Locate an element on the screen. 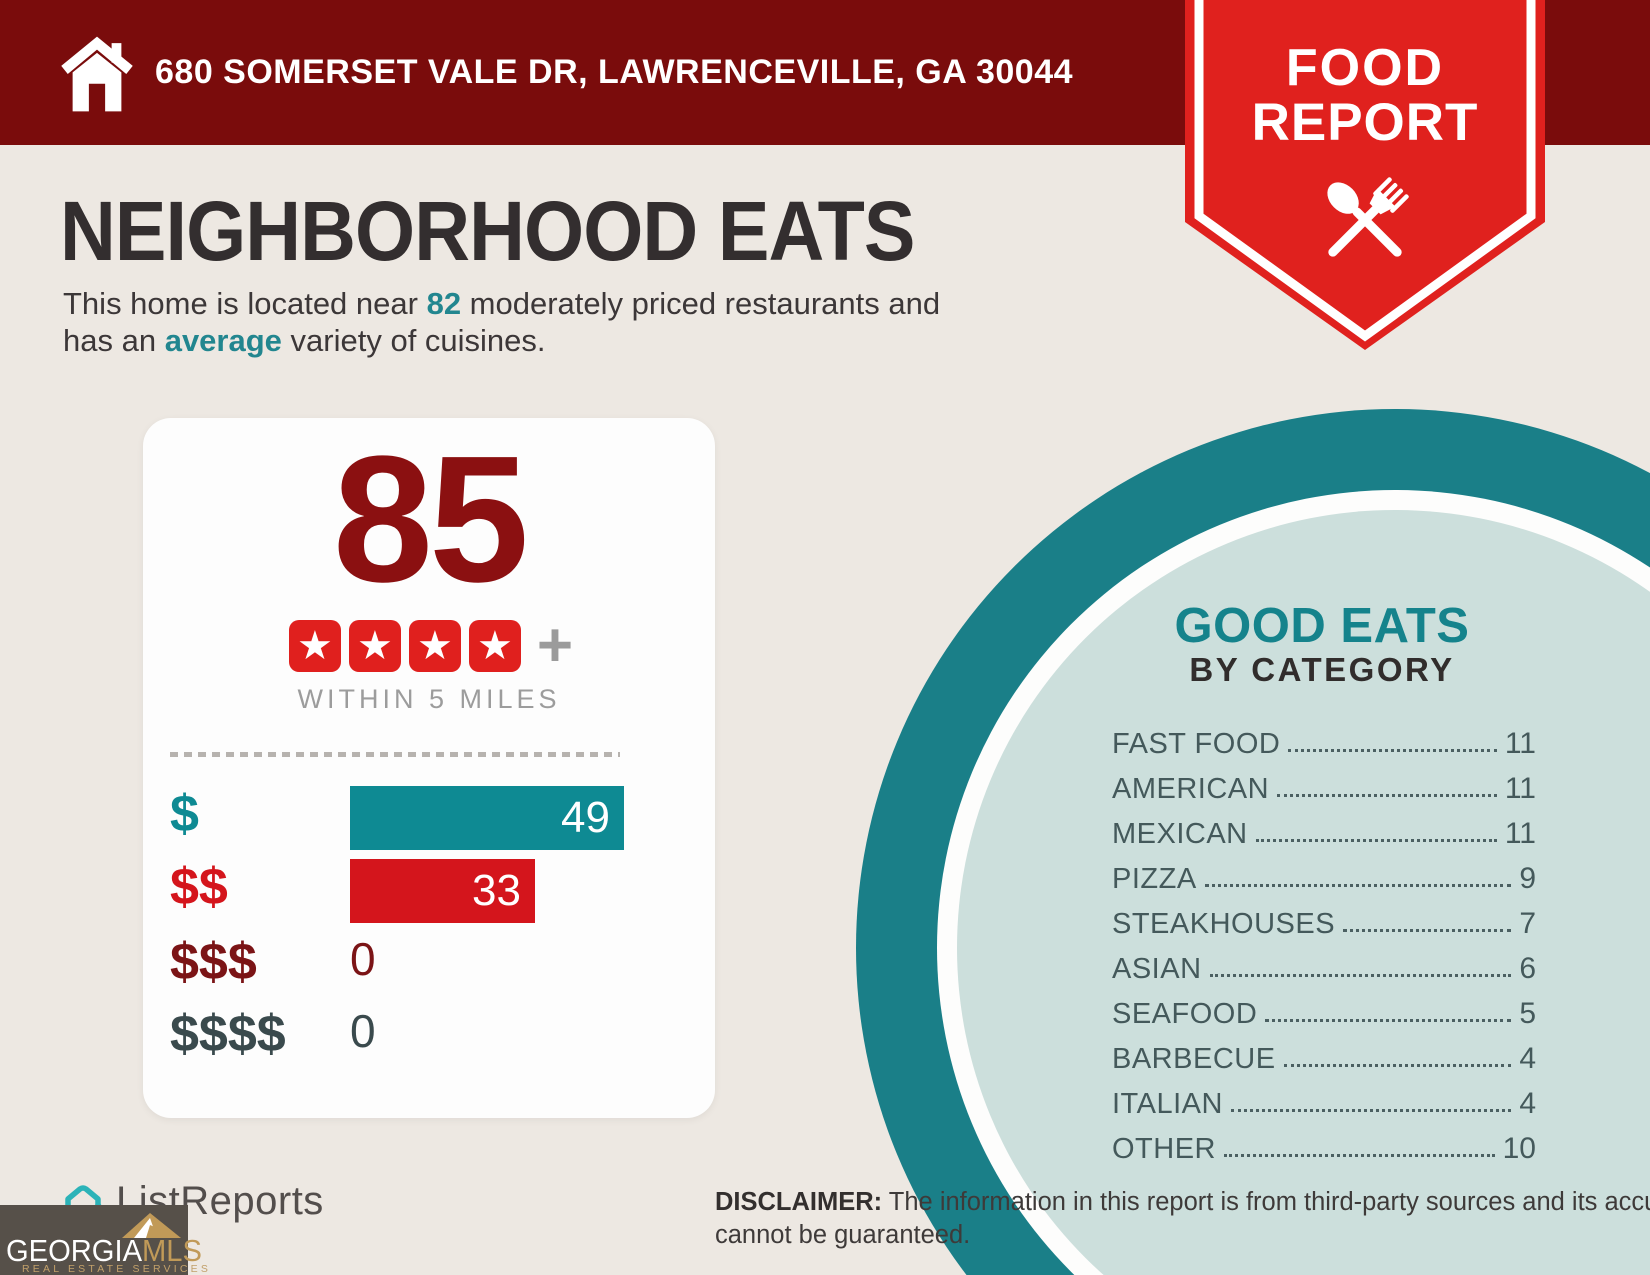 This screenshot has height=1275, width=1650. intro-line1-pre: This home is located near is located at coordinates (245, 303).